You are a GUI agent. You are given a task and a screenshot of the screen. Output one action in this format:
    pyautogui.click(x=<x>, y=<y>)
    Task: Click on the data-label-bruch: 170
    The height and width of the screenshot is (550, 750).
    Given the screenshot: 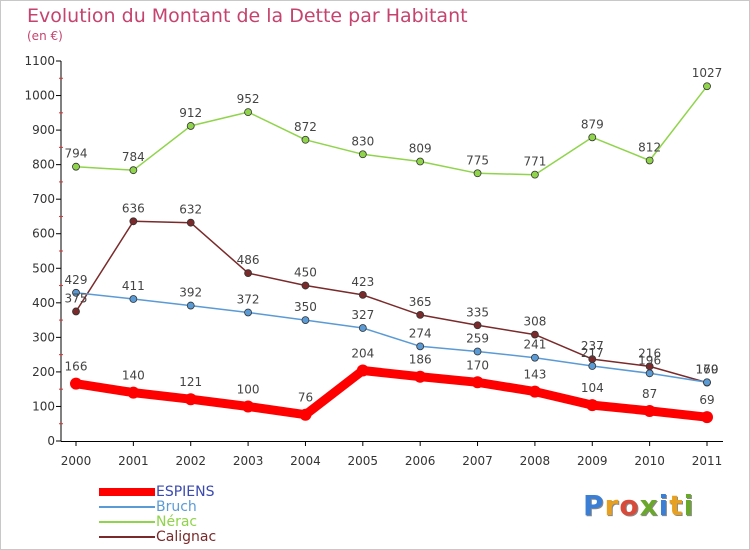 What is the action you would take?
    pyautogui.click(x=707, y=369)
    